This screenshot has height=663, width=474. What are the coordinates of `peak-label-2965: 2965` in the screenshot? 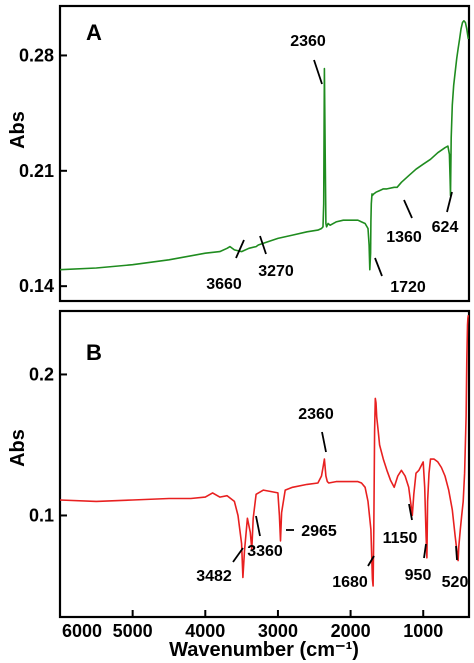 It's located at (319, 531).